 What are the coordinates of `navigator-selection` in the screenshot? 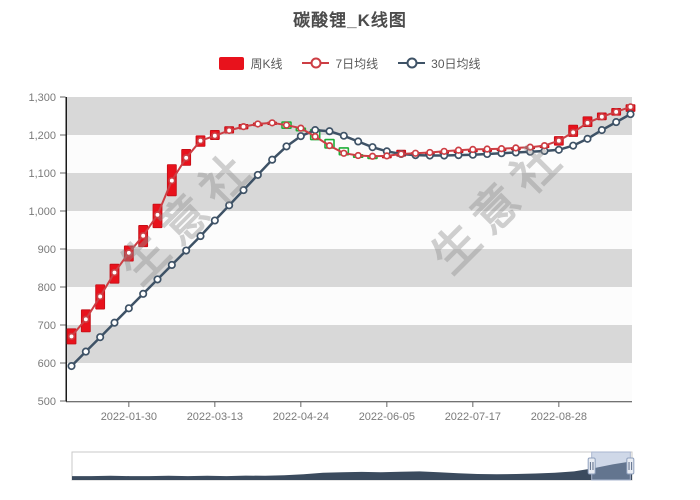 It's located at (611, 466).